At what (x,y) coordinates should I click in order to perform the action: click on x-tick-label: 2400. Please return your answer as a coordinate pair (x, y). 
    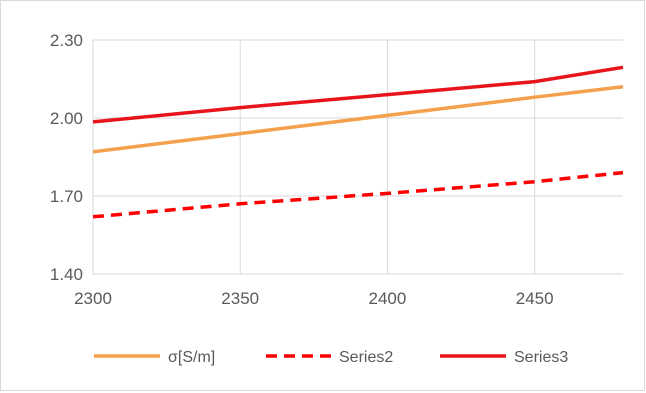
    Looking at the image, I should click on (388, 298).